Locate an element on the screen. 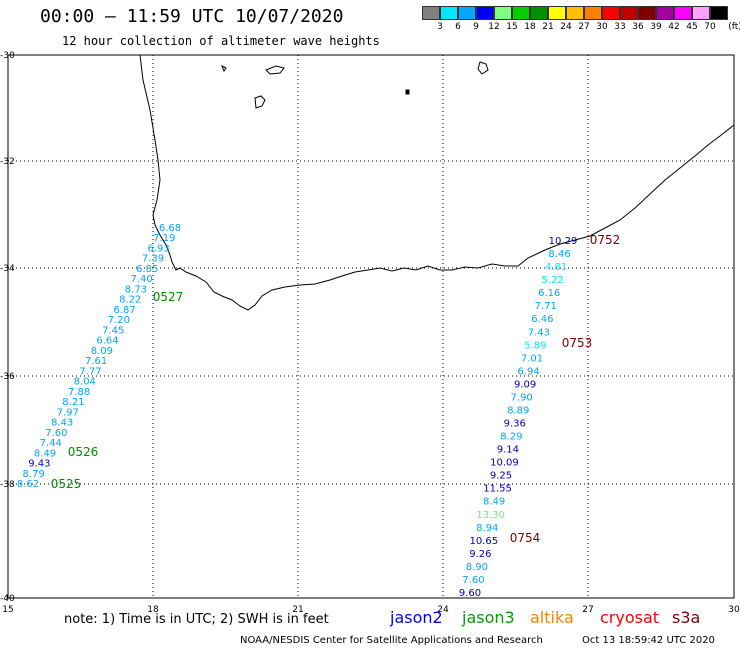 This screenshot has height=650, width=740. scale-label: 45 is located at coordinates (692, 27).